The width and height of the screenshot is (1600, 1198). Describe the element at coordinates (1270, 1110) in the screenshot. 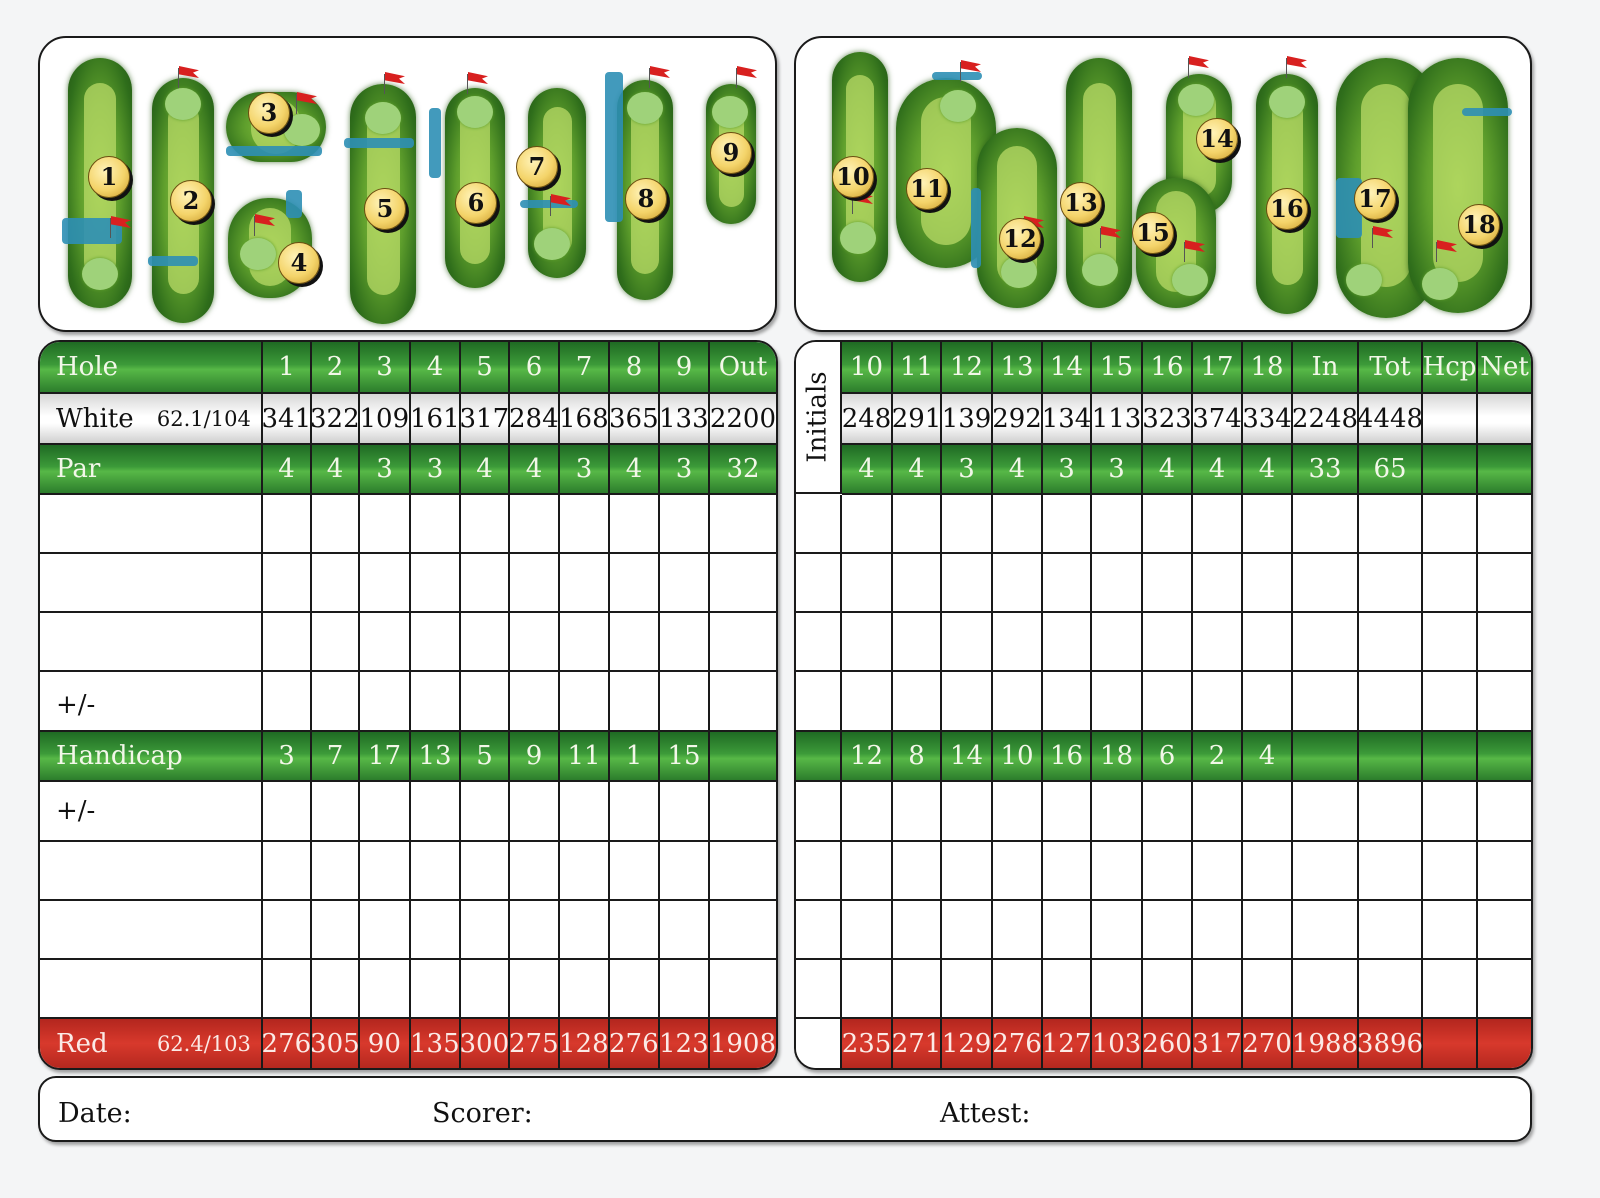

I see `attest-field` at that location.